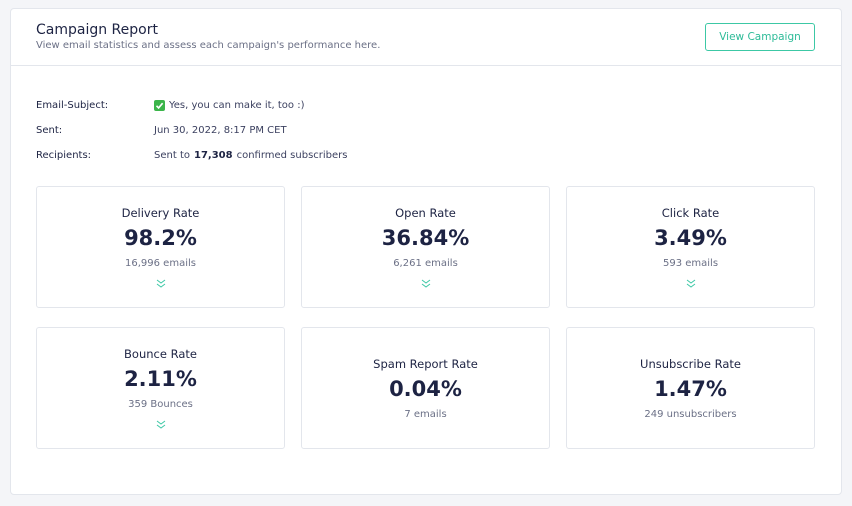  Describe the element at coordinates (425, 213) in the screenshot. I see `card-title: Open Rate` at that location.